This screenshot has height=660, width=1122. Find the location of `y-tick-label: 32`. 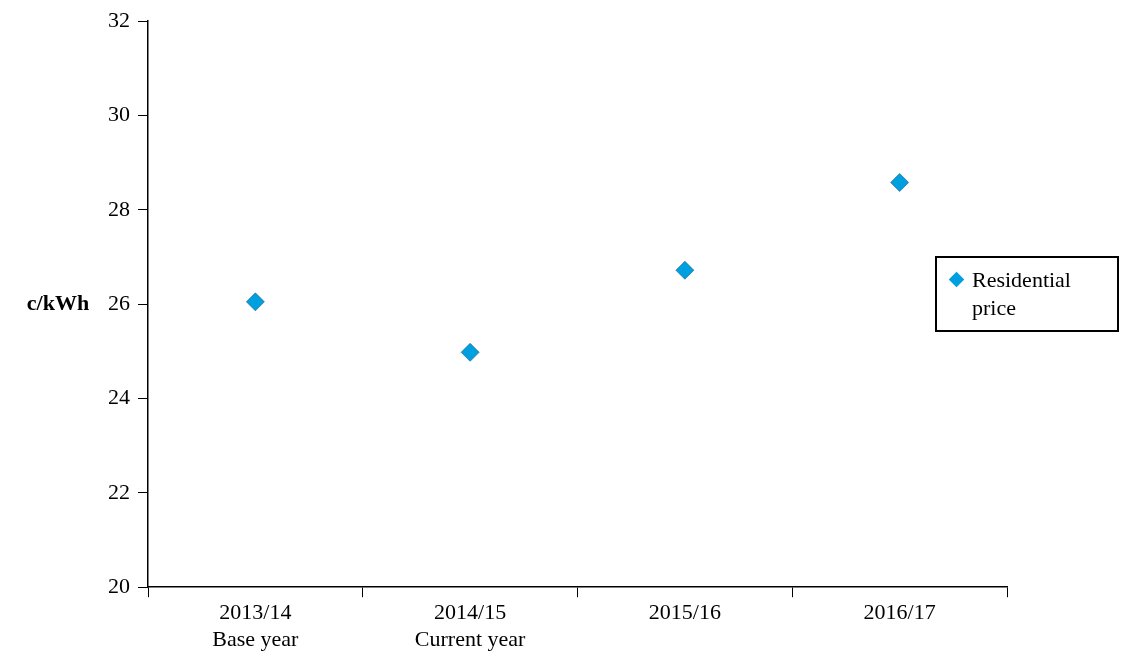

y-tick-label: 32 is located at coordinates (119, 19).